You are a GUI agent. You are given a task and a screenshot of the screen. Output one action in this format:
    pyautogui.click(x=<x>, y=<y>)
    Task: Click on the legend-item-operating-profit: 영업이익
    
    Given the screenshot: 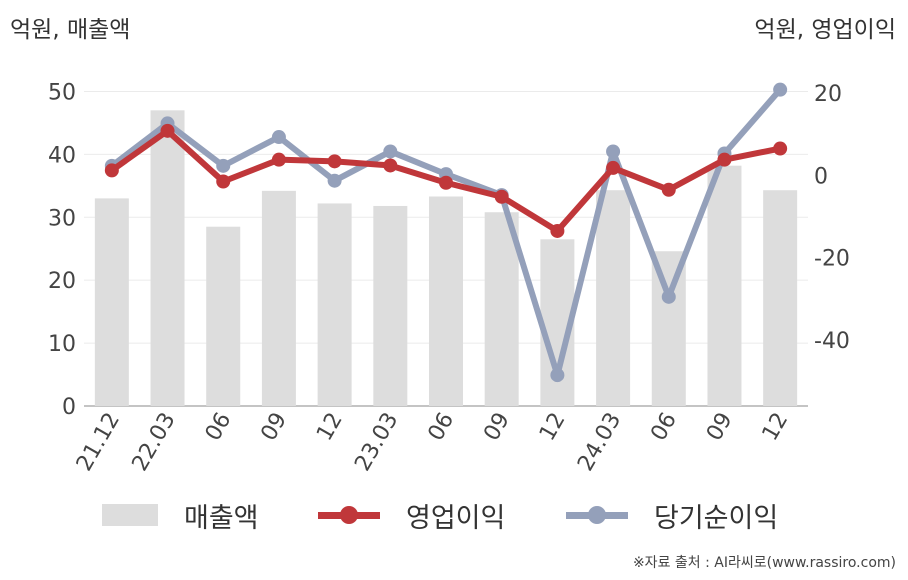 What is the action you would take?
    pyautogui.click(x=411, y=515)
    